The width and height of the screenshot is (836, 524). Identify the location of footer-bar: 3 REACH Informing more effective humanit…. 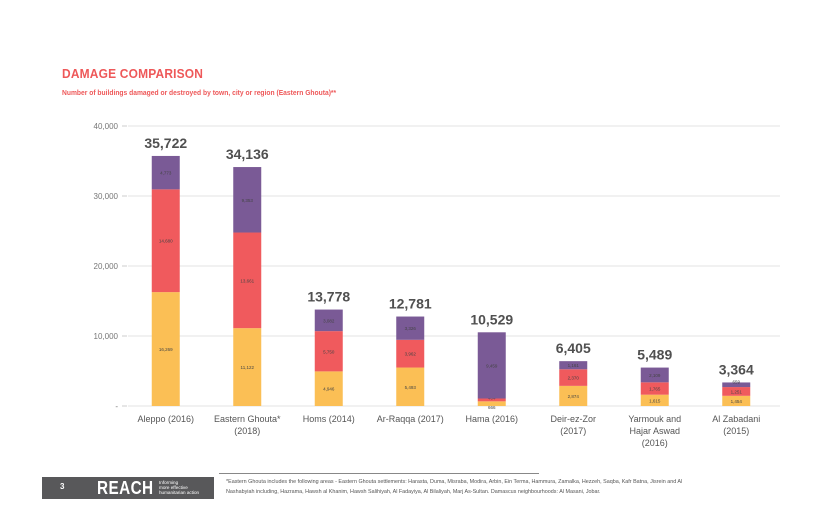
(128, 488).